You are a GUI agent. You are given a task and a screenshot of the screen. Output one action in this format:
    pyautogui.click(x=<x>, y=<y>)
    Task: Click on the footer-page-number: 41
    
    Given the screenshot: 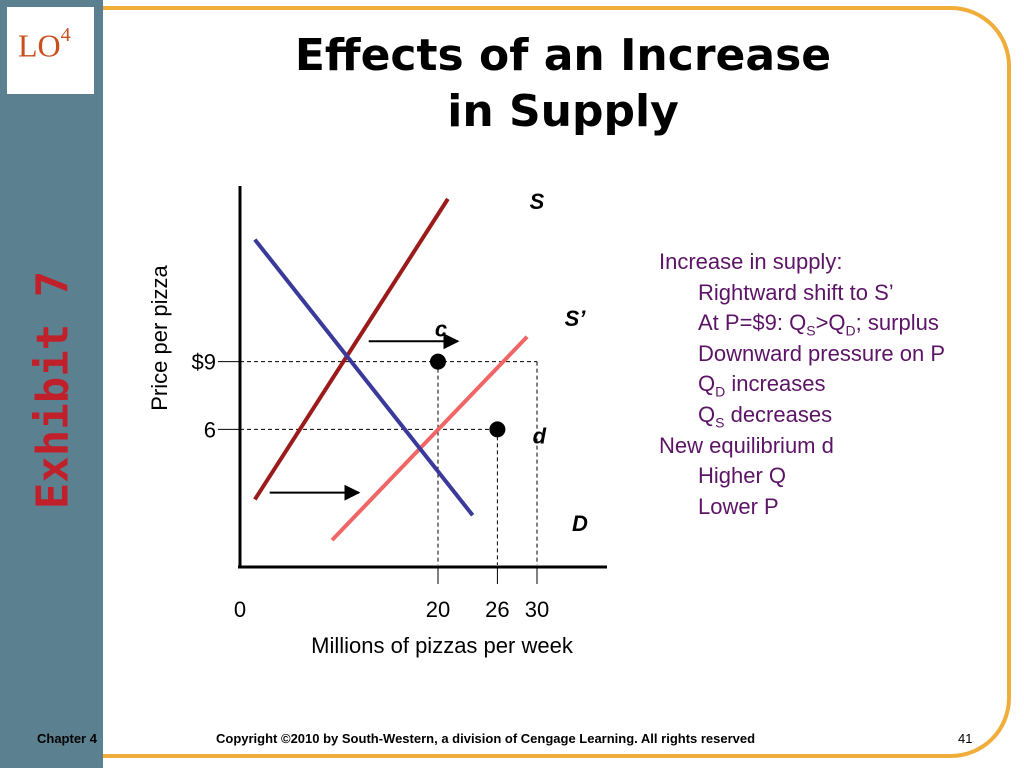 What is the action you would take?
    pyautogui.click(x=965, y=738)
    